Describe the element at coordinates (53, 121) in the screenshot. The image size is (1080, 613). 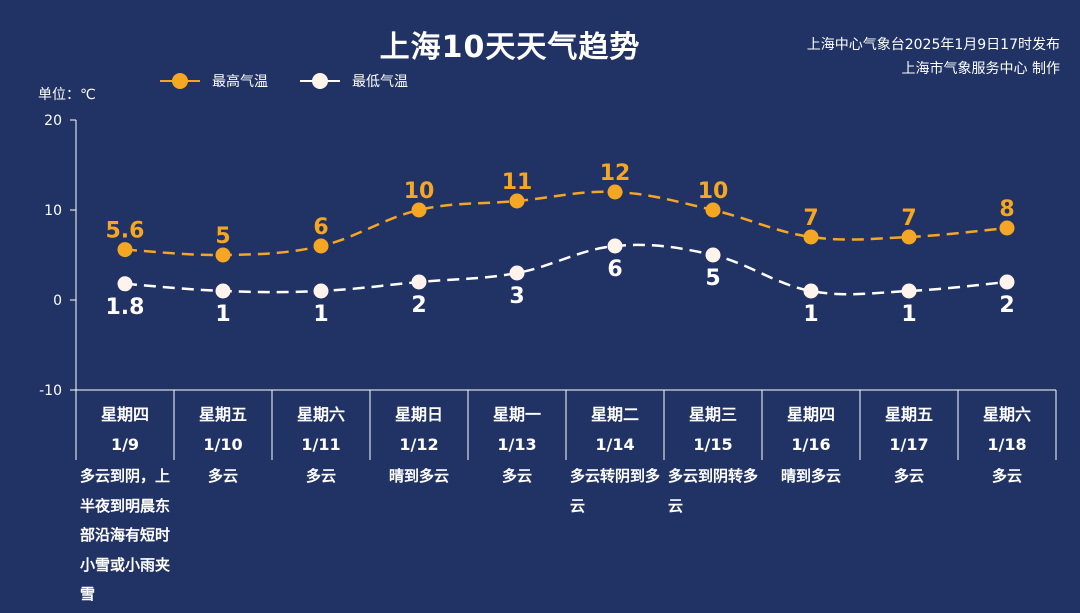
I see `y-tick-label: 20` at that location.